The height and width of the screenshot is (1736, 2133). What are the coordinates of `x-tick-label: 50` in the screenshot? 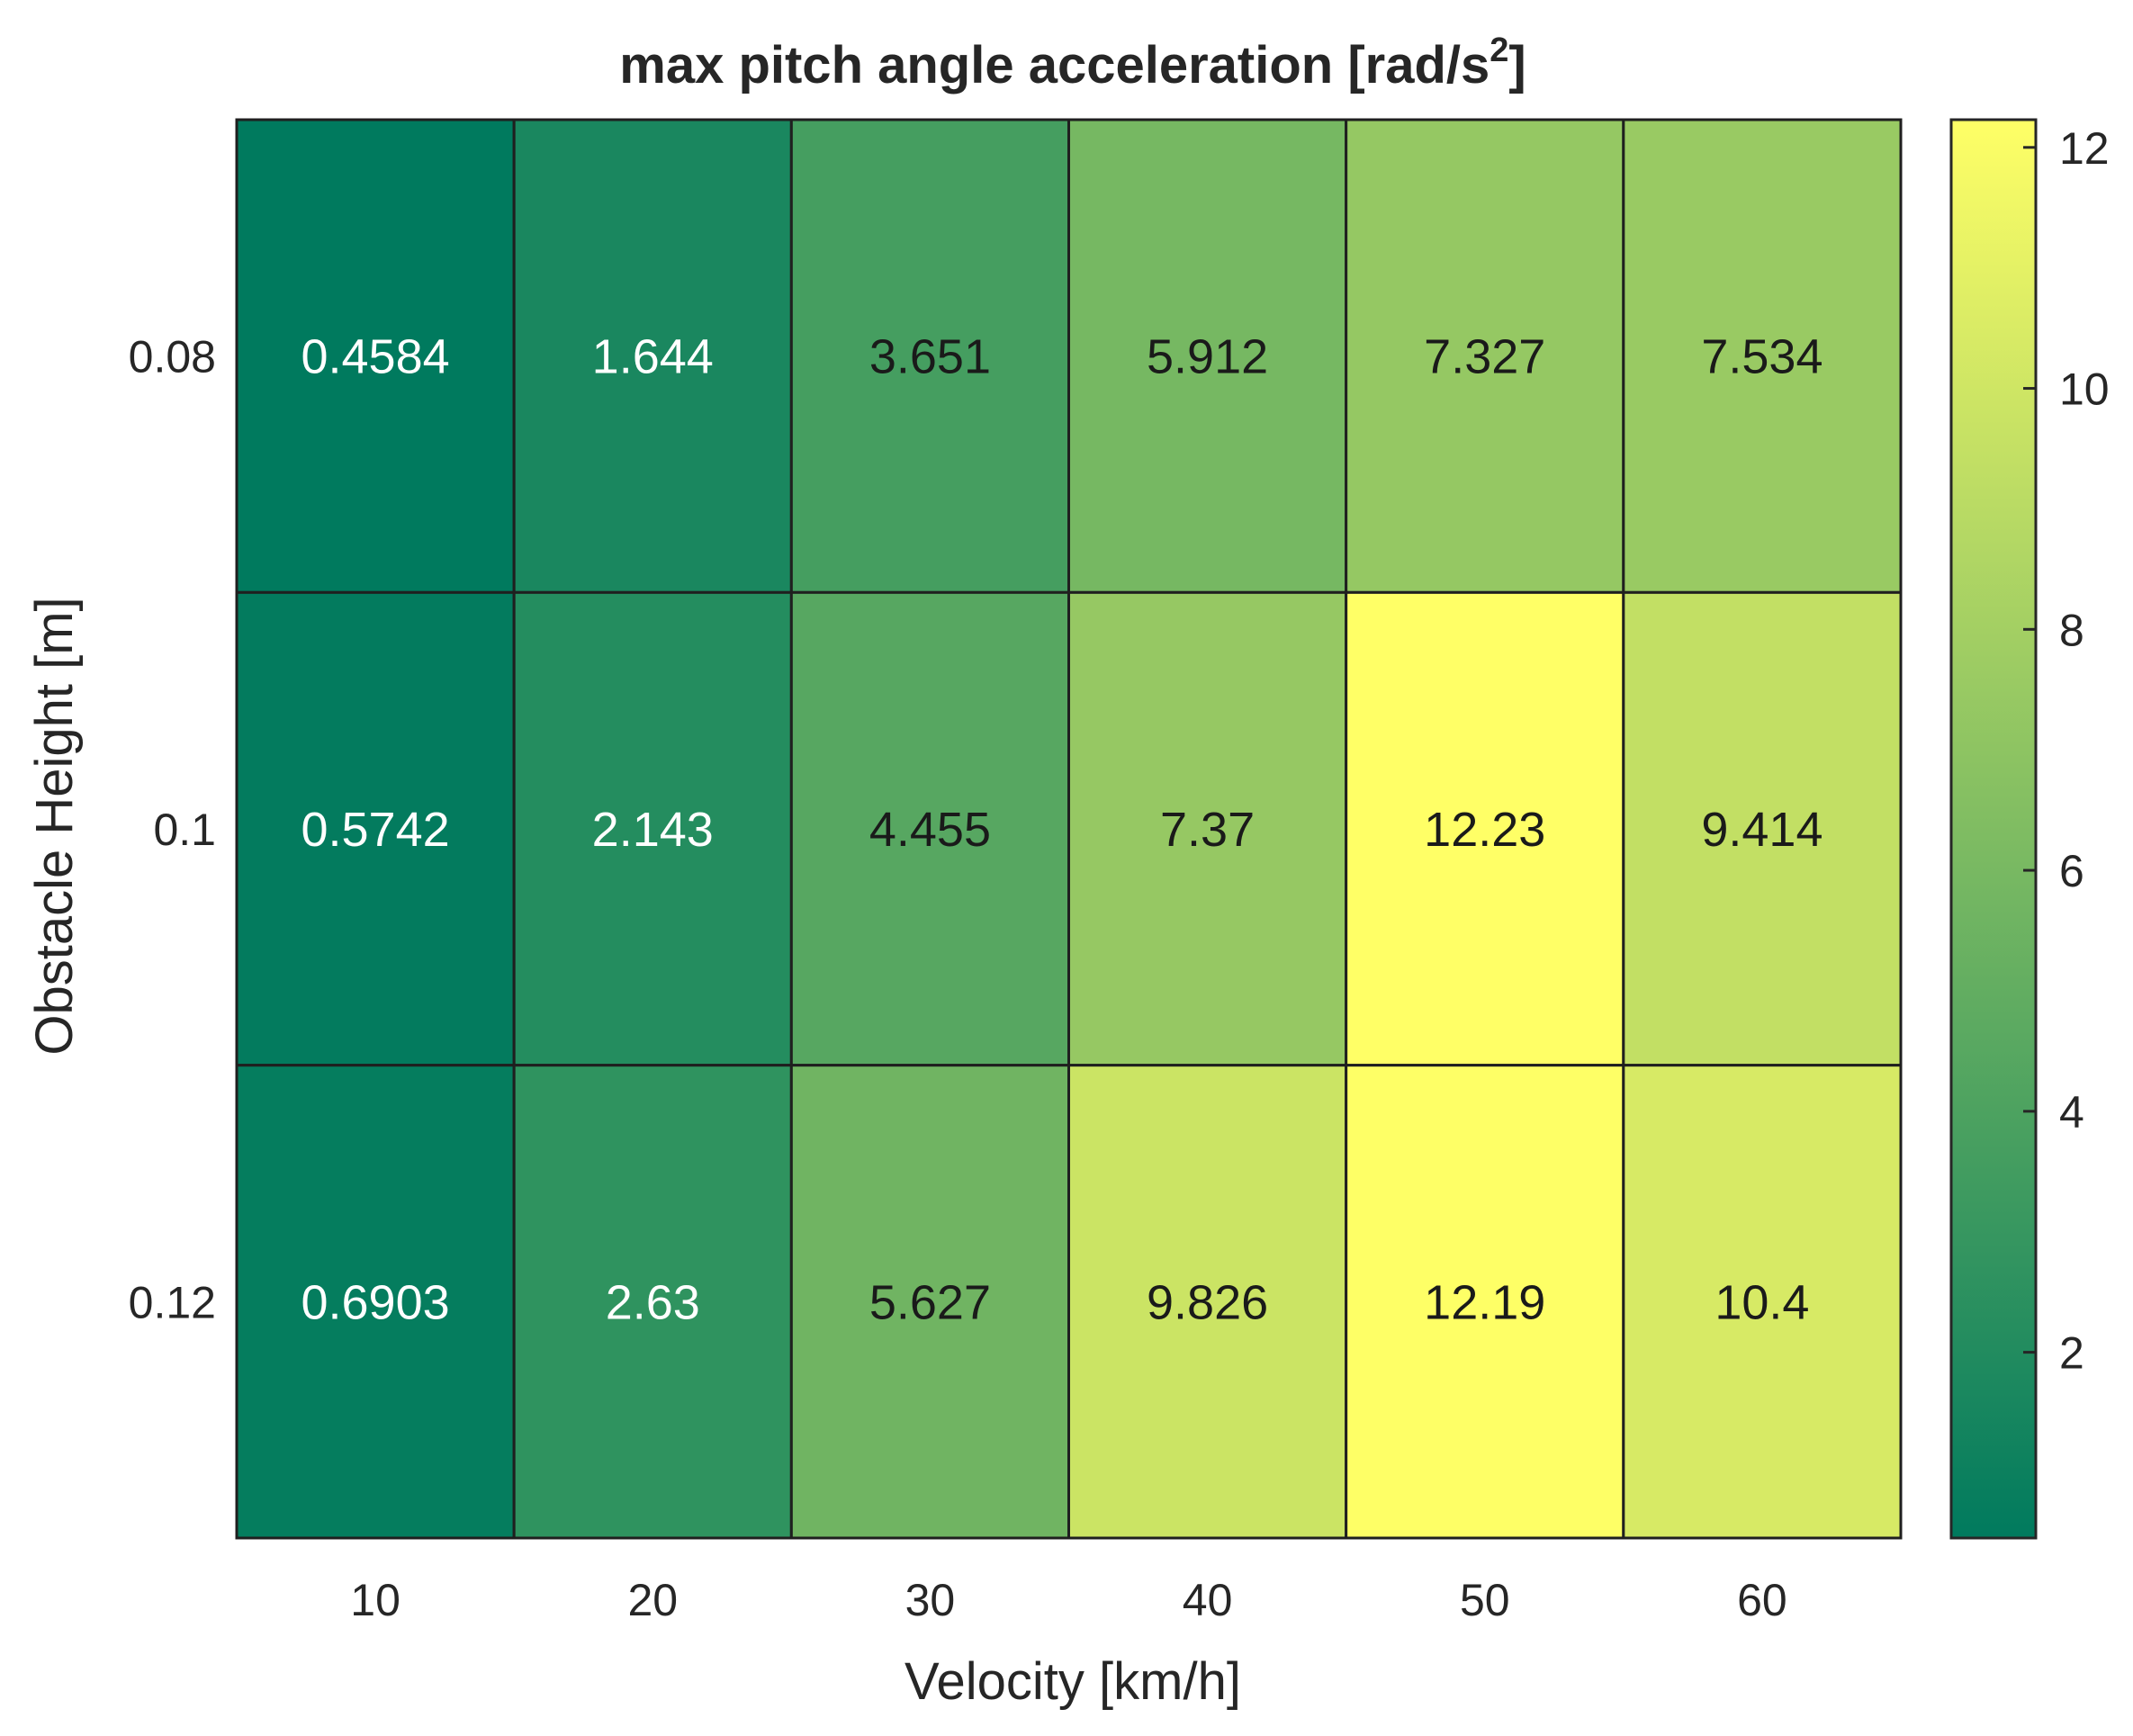 It's located at (1485, 1600).